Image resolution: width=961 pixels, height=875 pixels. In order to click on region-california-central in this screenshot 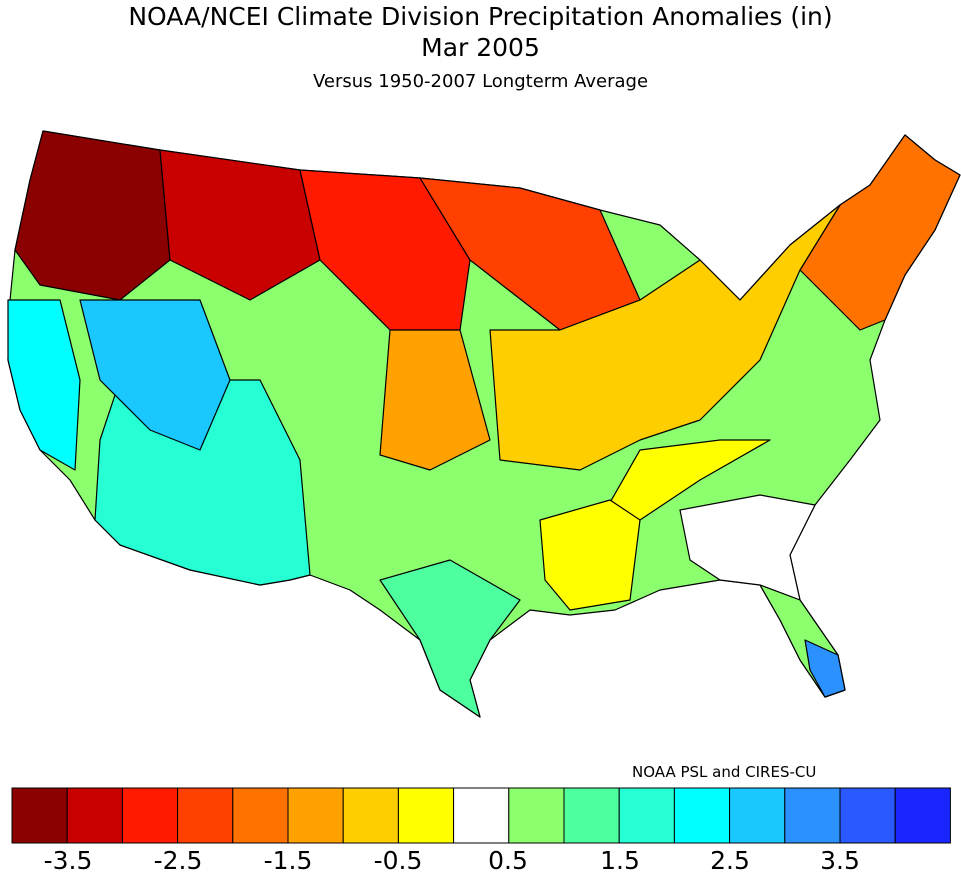, I will do `click(44, 385)`.